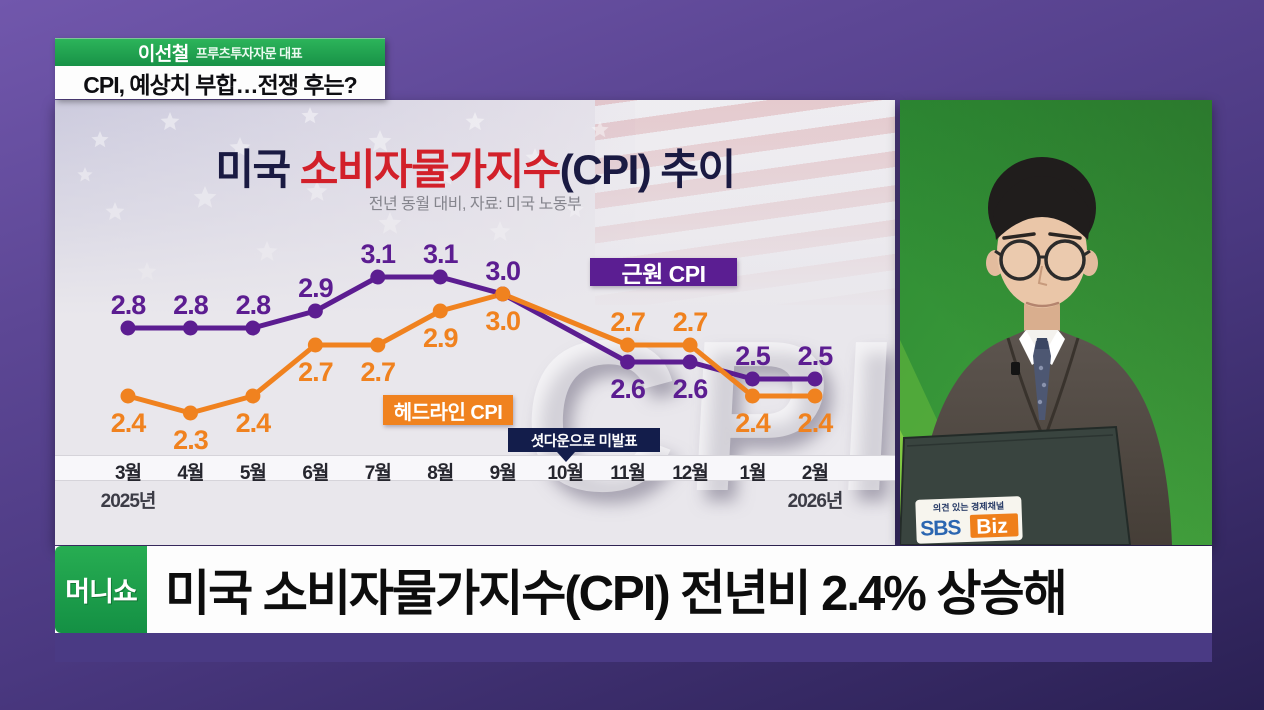 The image size is (1264, 710). What do you see at coordinates (191, 440) in the screenshot?
I see `value-label: 2.3` at bounding box center [191, 440].